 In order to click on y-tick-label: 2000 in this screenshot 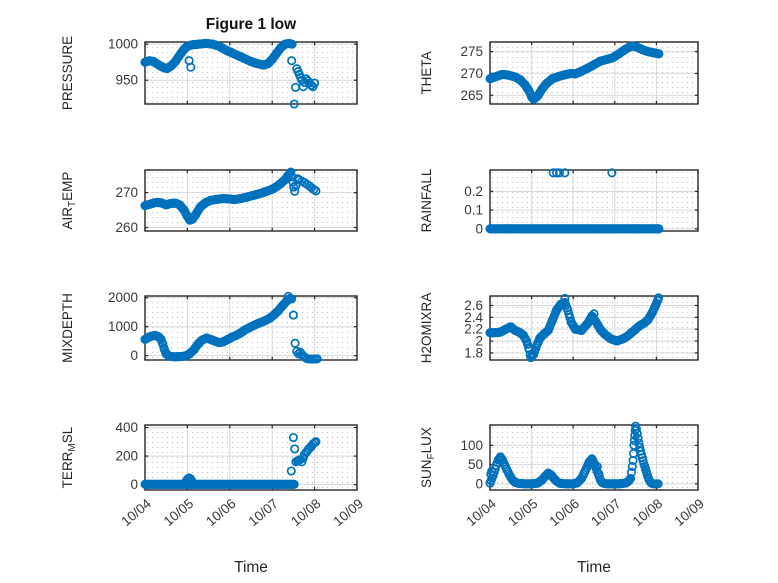, I will do `click(123, 297)`.